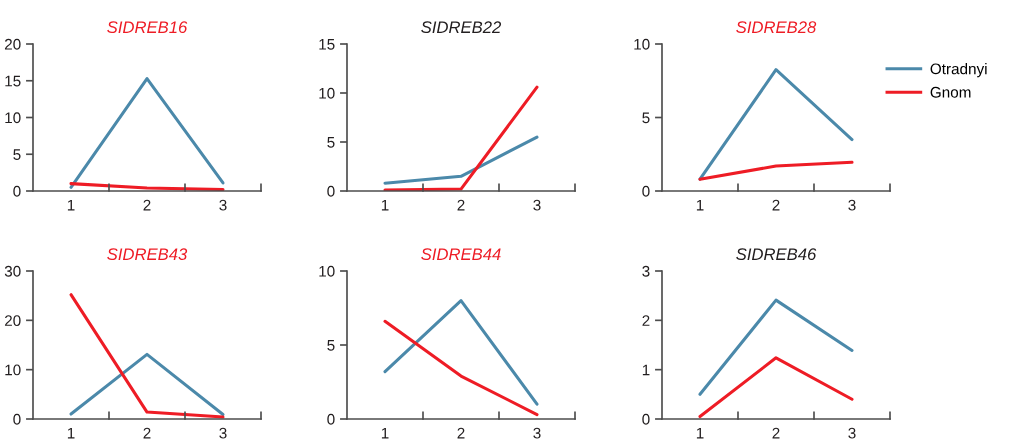 This screenshot has height=442, width=1012. What do you see at coordinates (646, 370) in the screenshot?
I see `y-tick-label: 1` at bounding box center [646, 370].